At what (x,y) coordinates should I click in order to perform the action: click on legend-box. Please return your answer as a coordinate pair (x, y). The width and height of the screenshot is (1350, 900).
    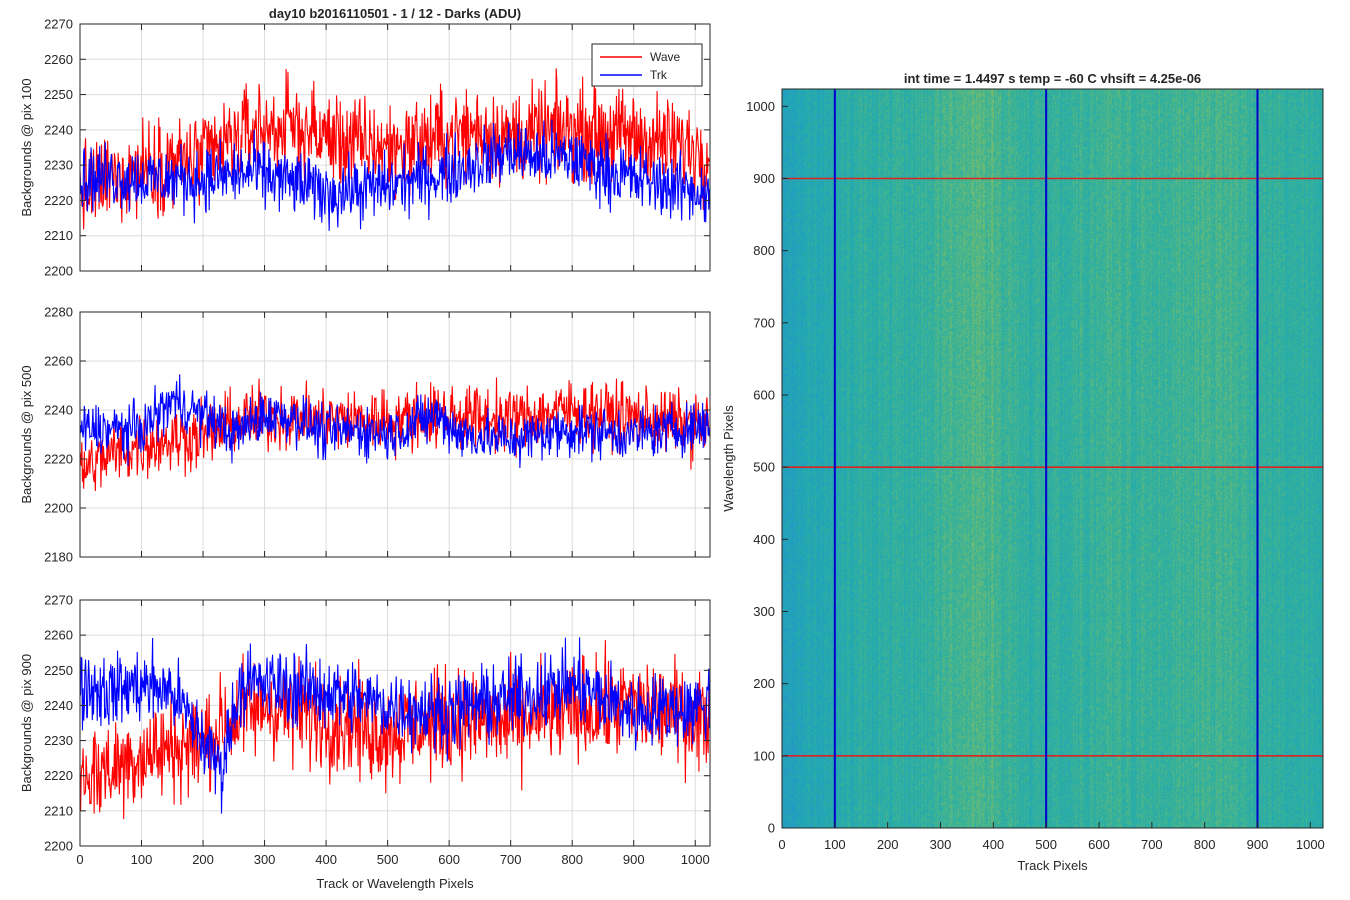
    Looking at the image, I should click on (647, 65).